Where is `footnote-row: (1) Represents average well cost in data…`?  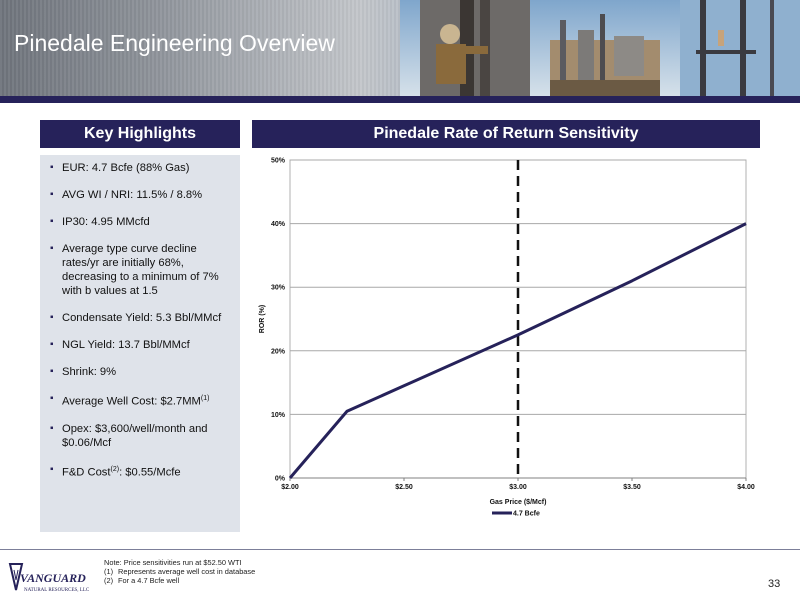
footnote-row: (1) Represents average well cost in data… is located at coordinates (179, 571).